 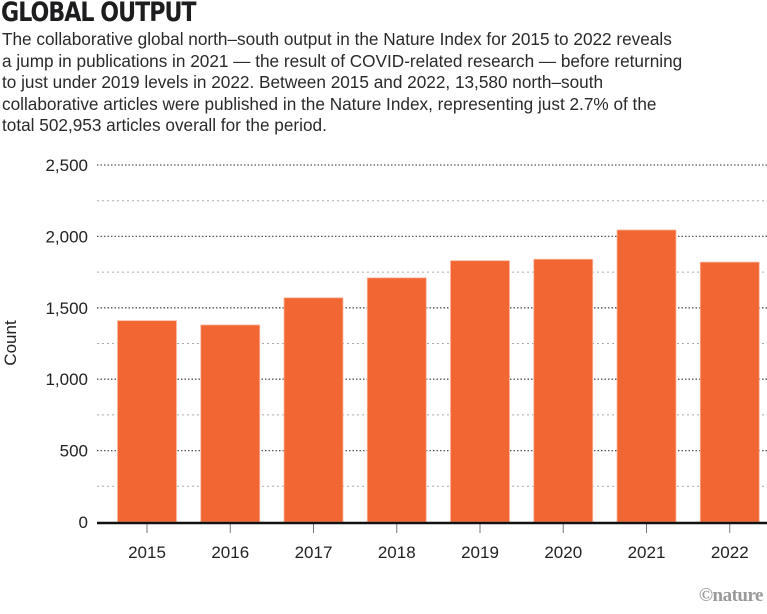 I want to click on bar-2021, so click(x=646, y=376).